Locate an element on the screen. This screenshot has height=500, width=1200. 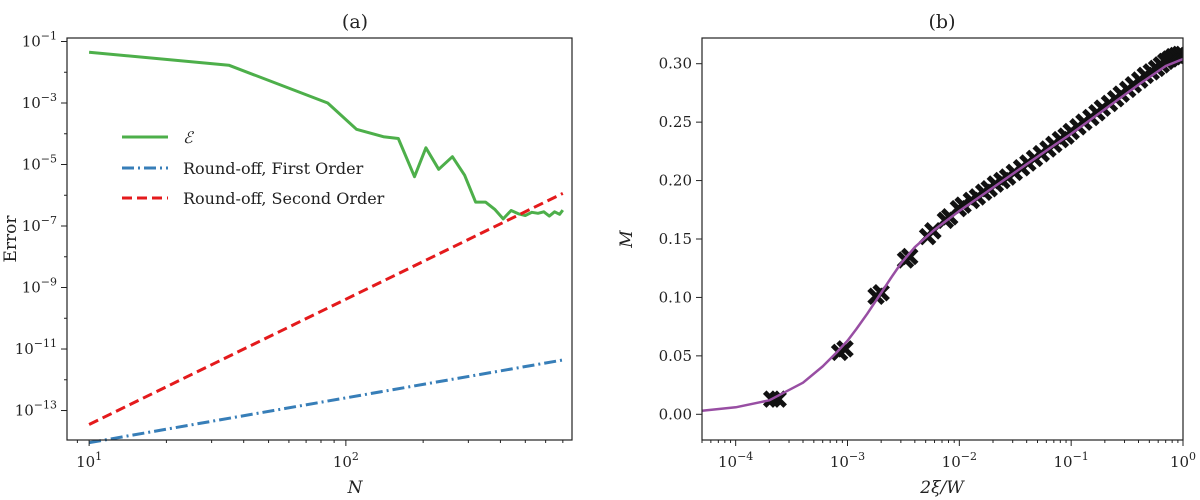
panel-b-title: (b) is located at coordinates (942, 22).